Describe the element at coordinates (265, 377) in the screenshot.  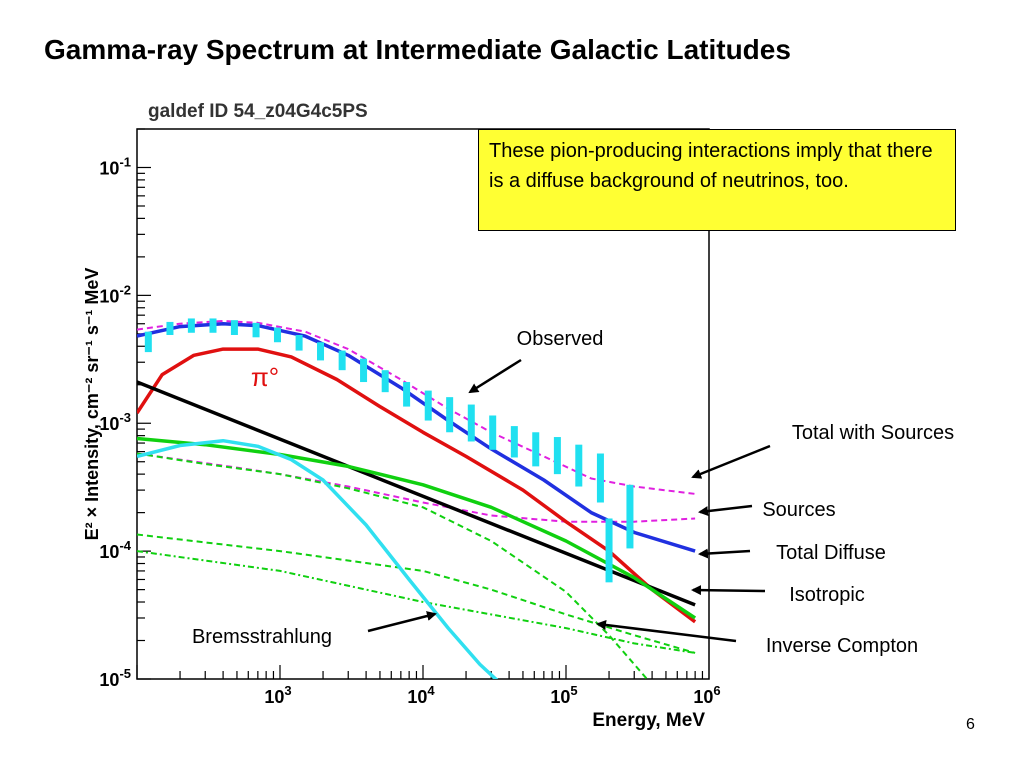
I see `annotation-label: π°` at that location.